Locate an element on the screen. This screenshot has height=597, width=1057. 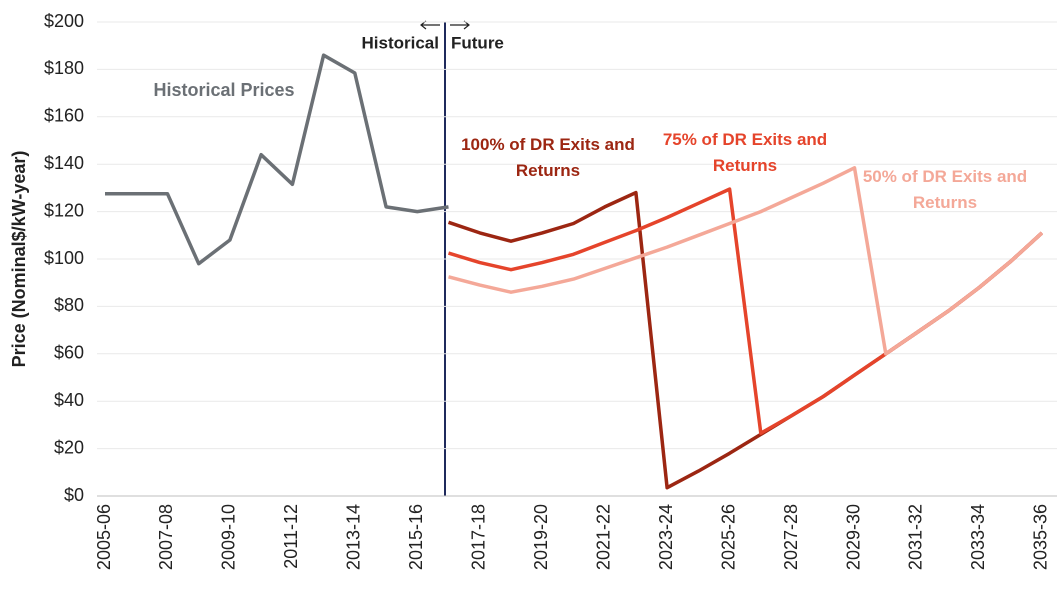
x-tick-label: 2033-34 is located at coordinates (978, 537).